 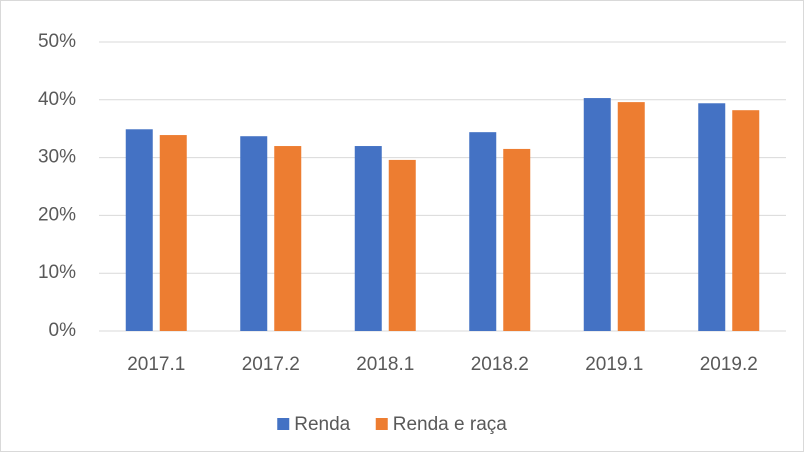 I want to click on x-tick-label: 2018.1, so click(x=385, y=364).